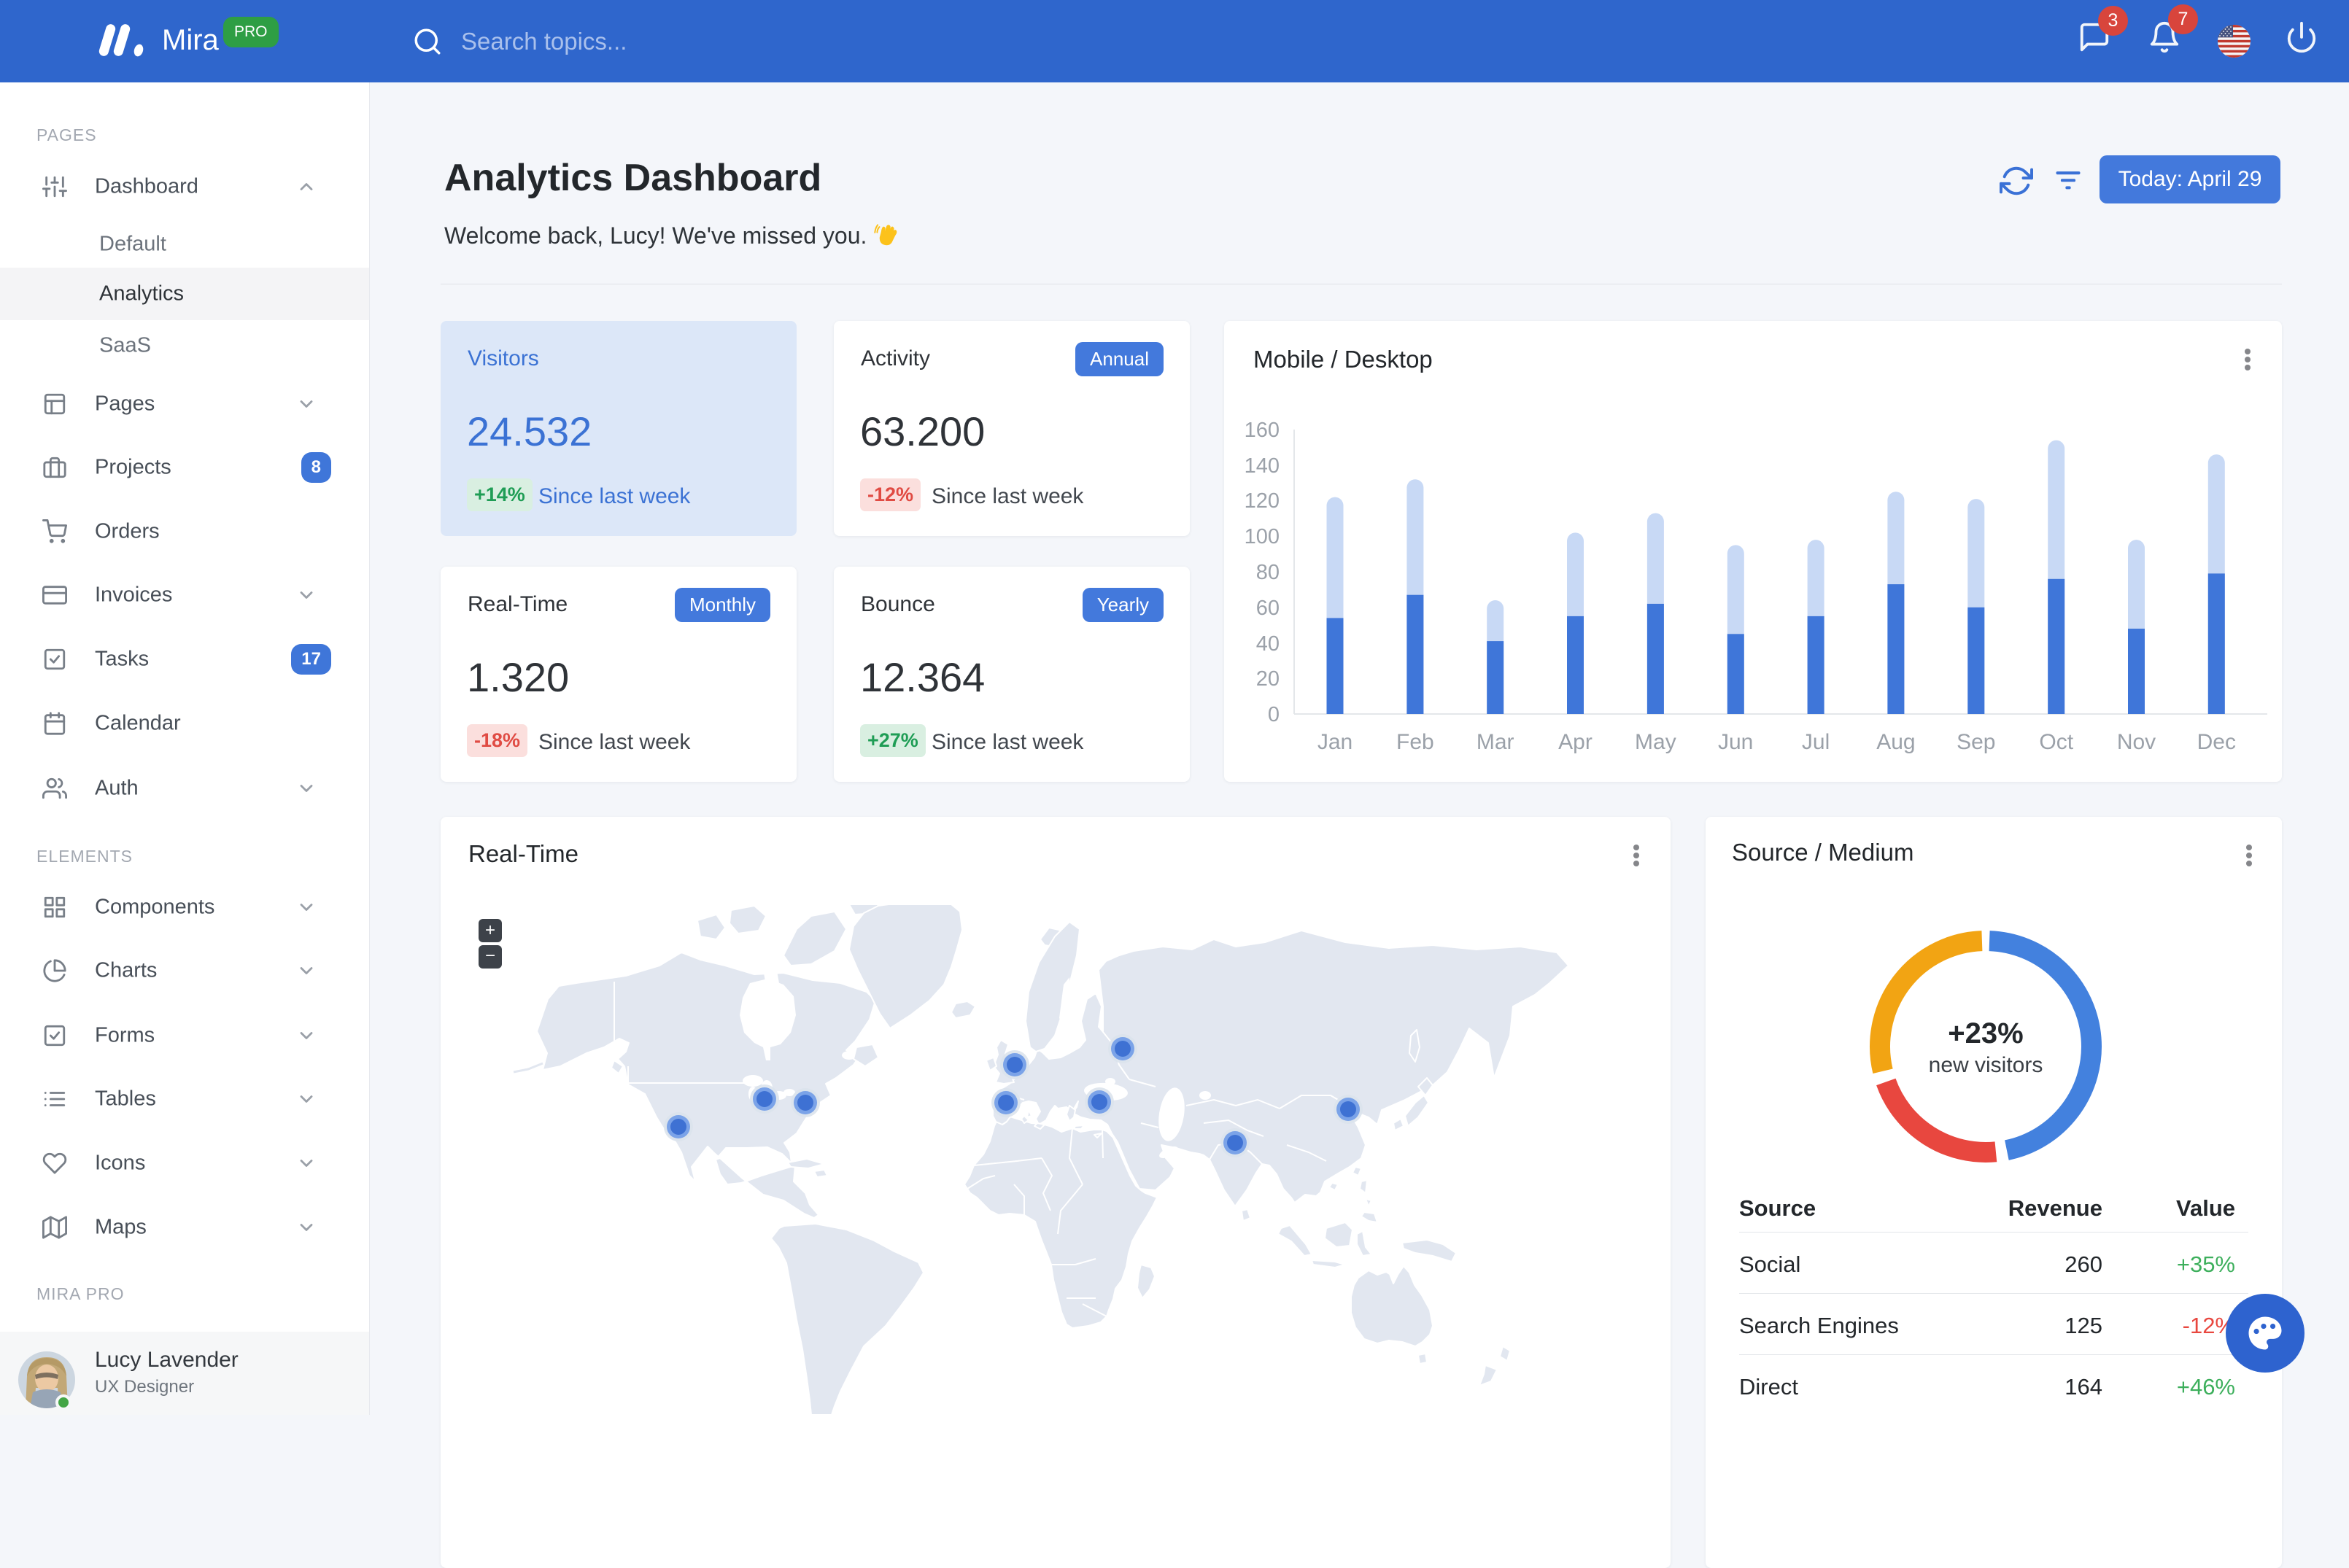 The height and width of the screenshot is (1568, 2349). Describe the element at coordinates (1415, 742) in the screenshot. I see `svg-text: Feb` at that location.